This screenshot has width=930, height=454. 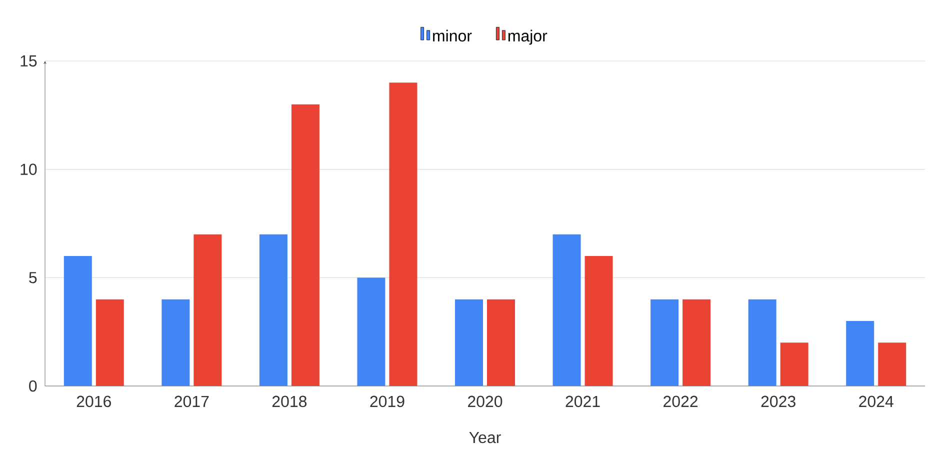 I want to click on x-tick-label: 2018, so click(x=289, y=402).